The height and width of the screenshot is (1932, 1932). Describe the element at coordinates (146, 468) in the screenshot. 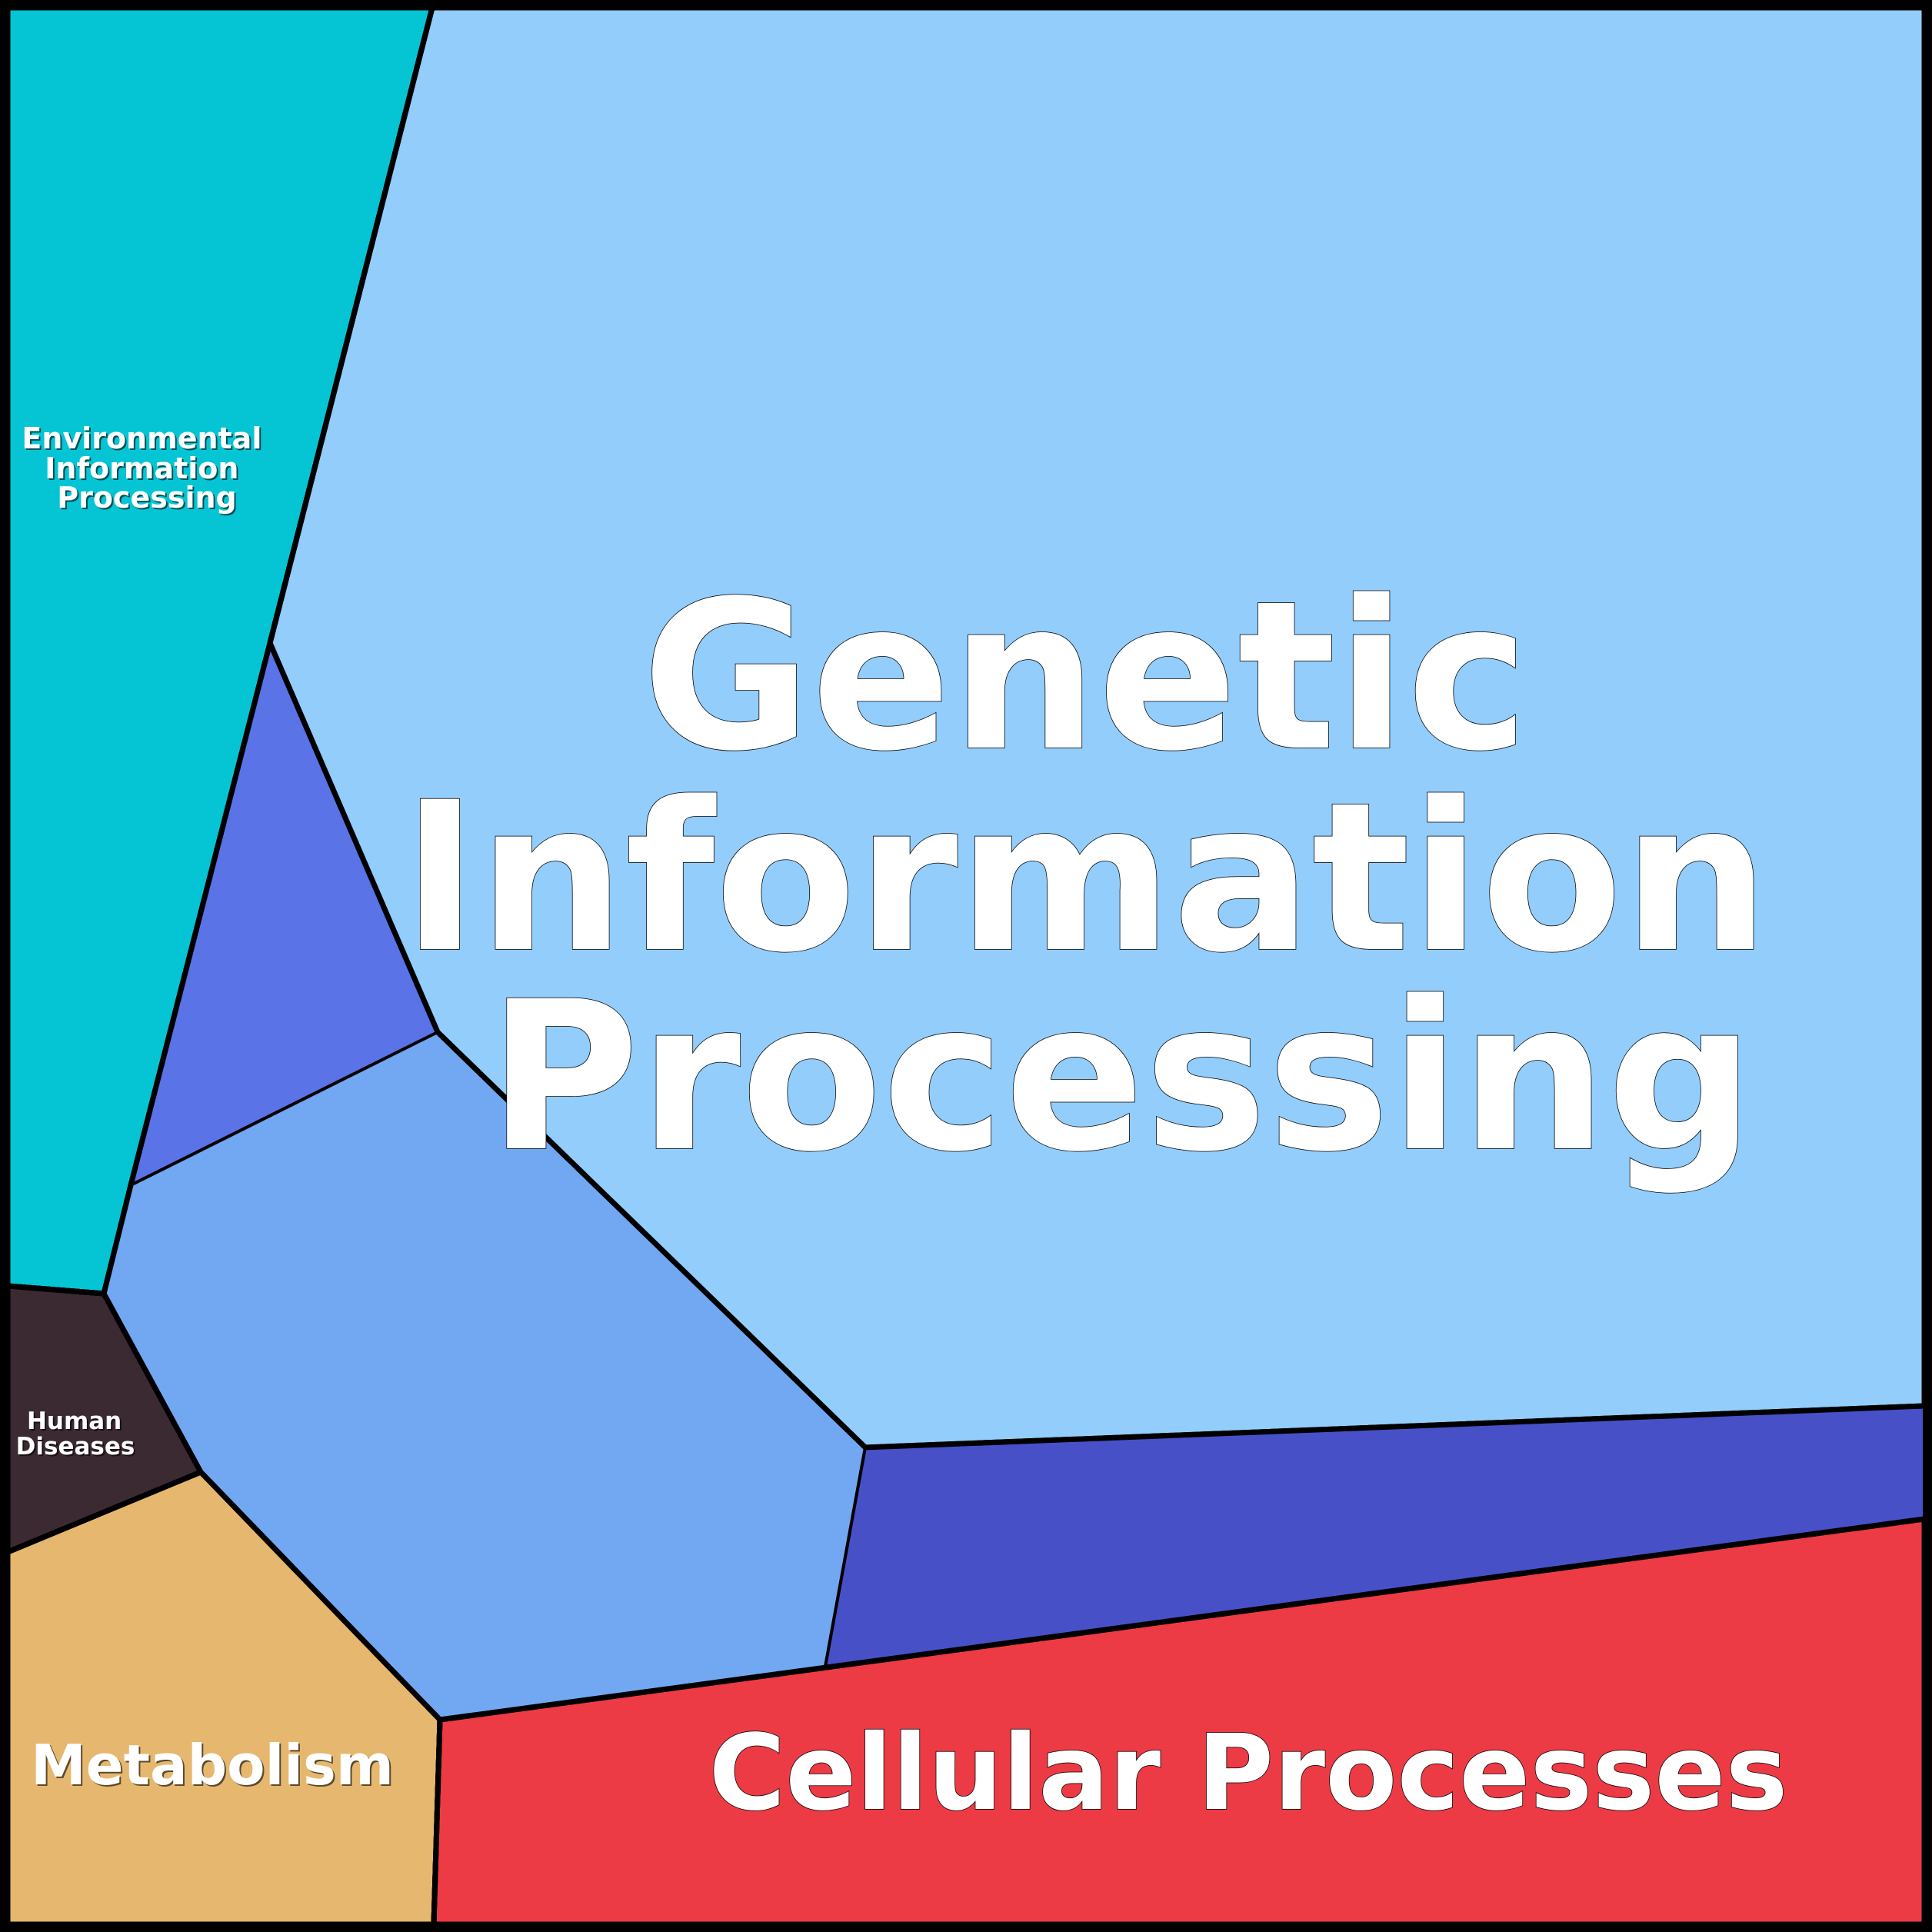

I see `label-env: Environmental Information Processing` at that location.